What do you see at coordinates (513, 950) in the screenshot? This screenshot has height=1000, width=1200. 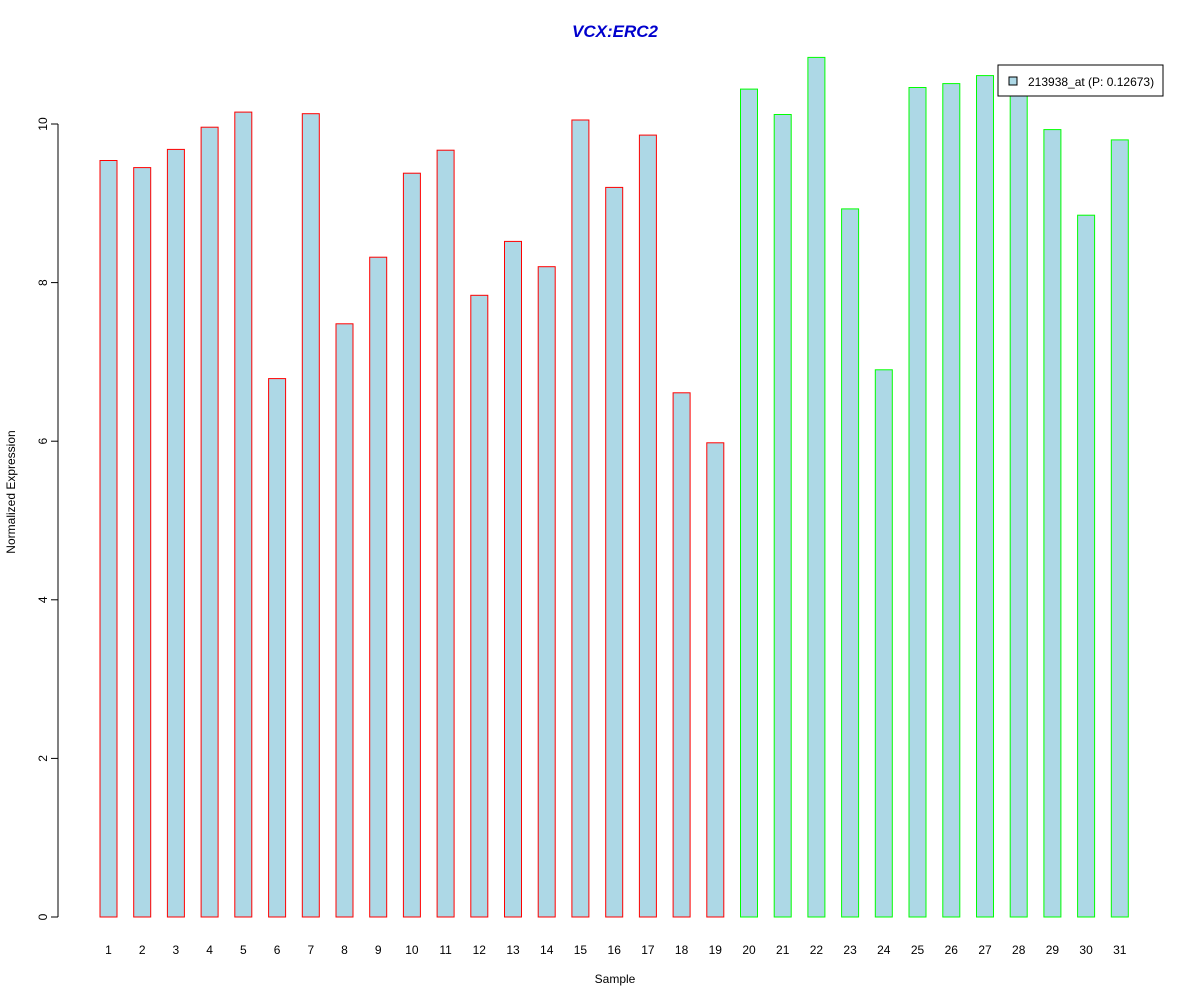 I see `x-tick-label: 13` at bounding box center [513, 950].